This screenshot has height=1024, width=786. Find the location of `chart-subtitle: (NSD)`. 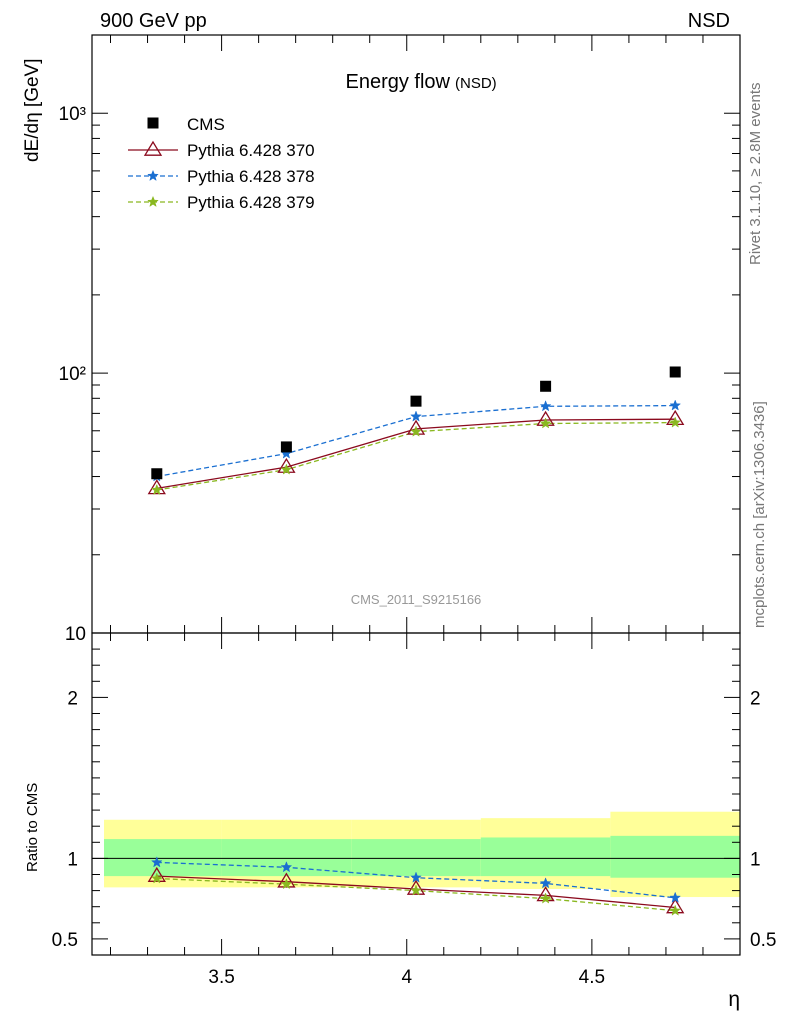

chart-subtitle: (NSD) is located at coordinates (476, 83).